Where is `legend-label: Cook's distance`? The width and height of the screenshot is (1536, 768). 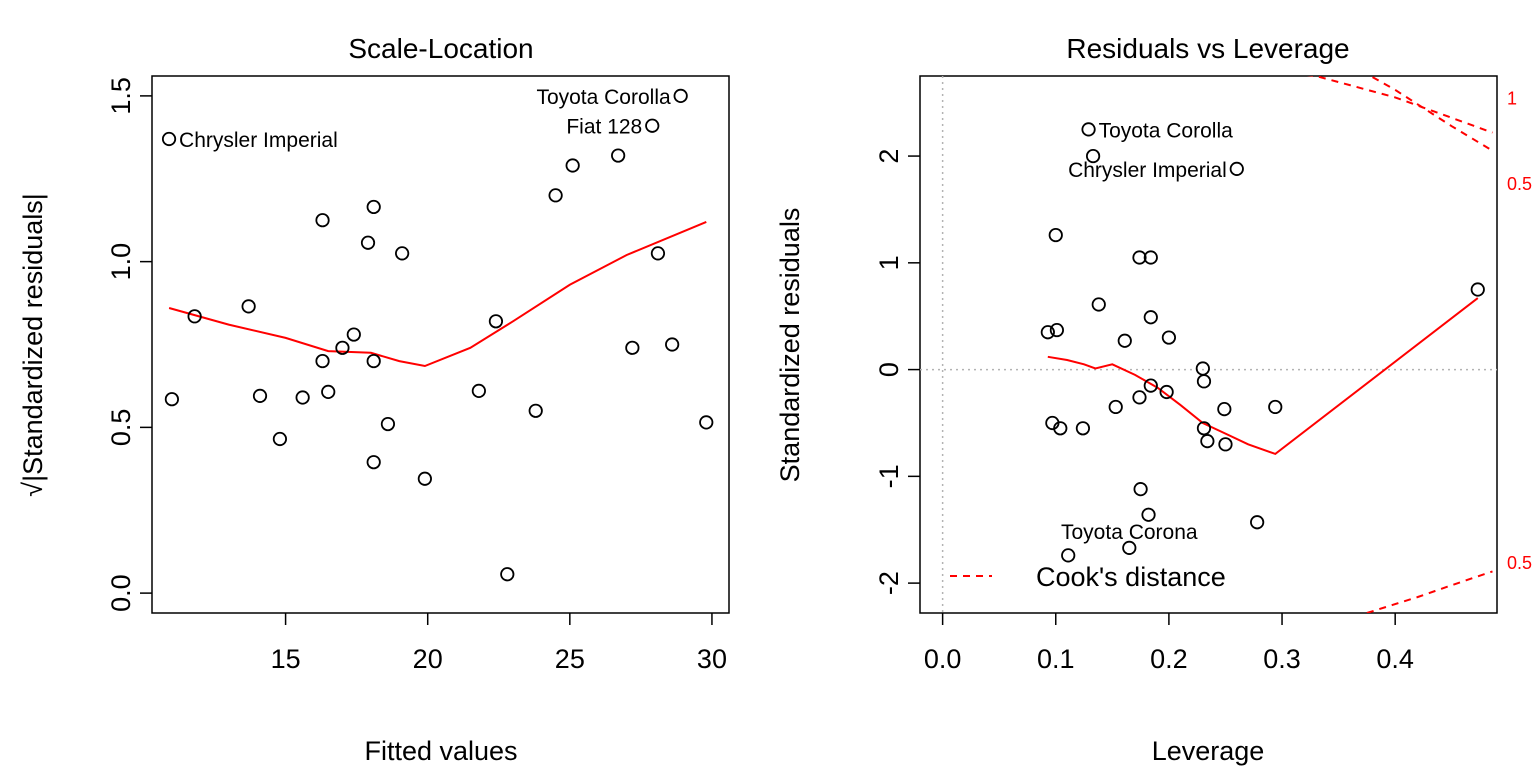 legend-label: Cook's distance is located at coordinates (1131, 577).